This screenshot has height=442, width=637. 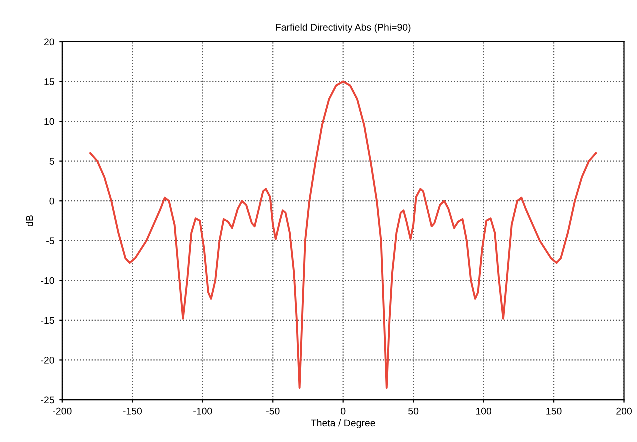 What do you see at coordinates (52, 201) in the screenshot?
I see `y-tick-label: 0` at bounding box center [52, 201].